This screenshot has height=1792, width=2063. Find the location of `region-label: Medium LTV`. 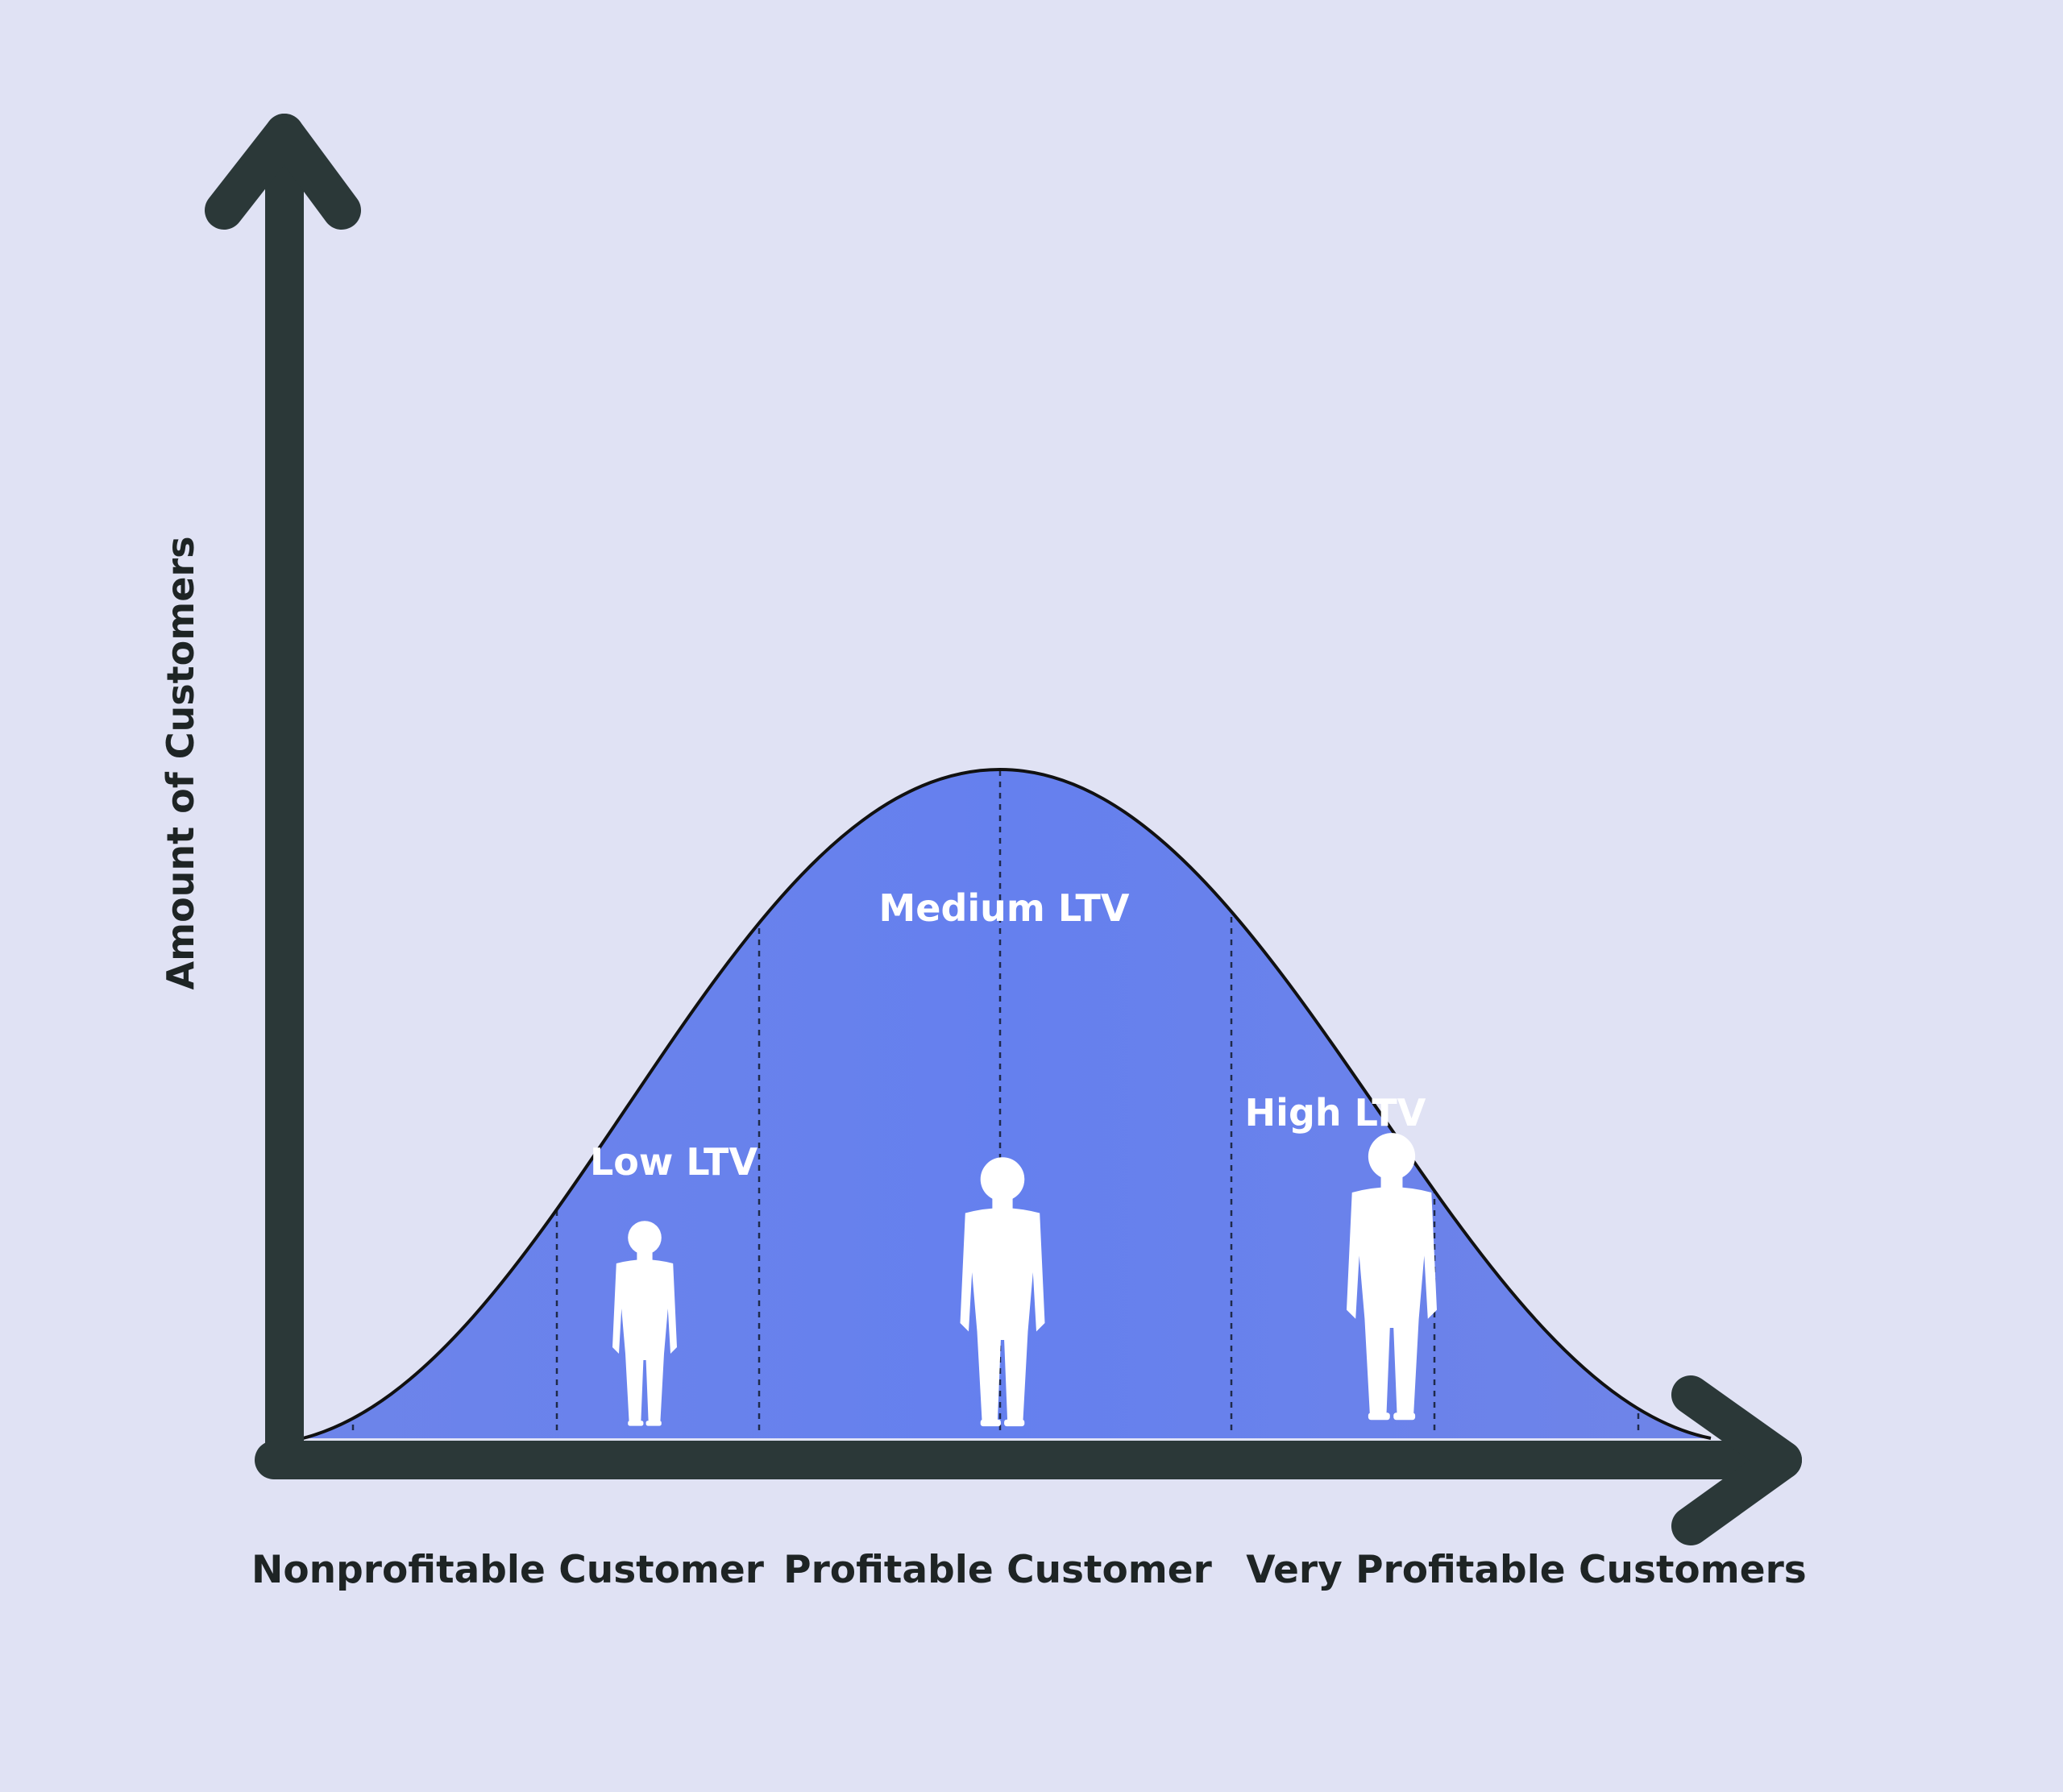

region-label: Medium LTV is located at coordinates (1003, 908).